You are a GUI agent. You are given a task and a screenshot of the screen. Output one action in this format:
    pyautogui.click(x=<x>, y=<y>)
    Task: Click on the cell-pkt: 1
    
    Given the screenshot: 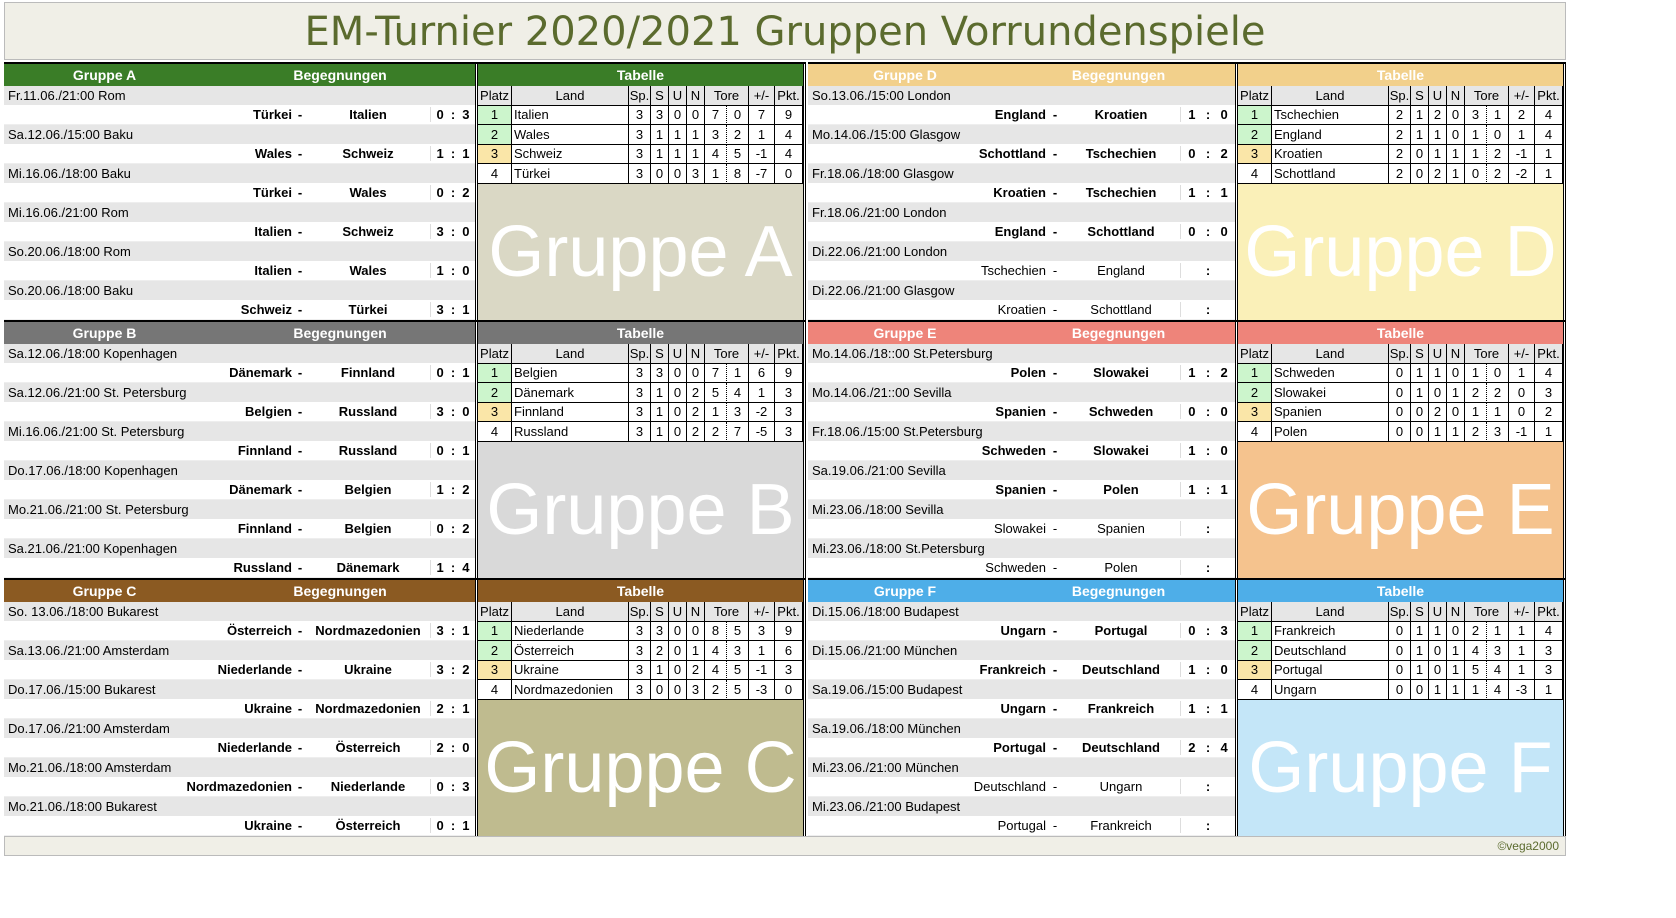 What is the action you would take?
    pyautogui.click(x=1549, y=154)
    